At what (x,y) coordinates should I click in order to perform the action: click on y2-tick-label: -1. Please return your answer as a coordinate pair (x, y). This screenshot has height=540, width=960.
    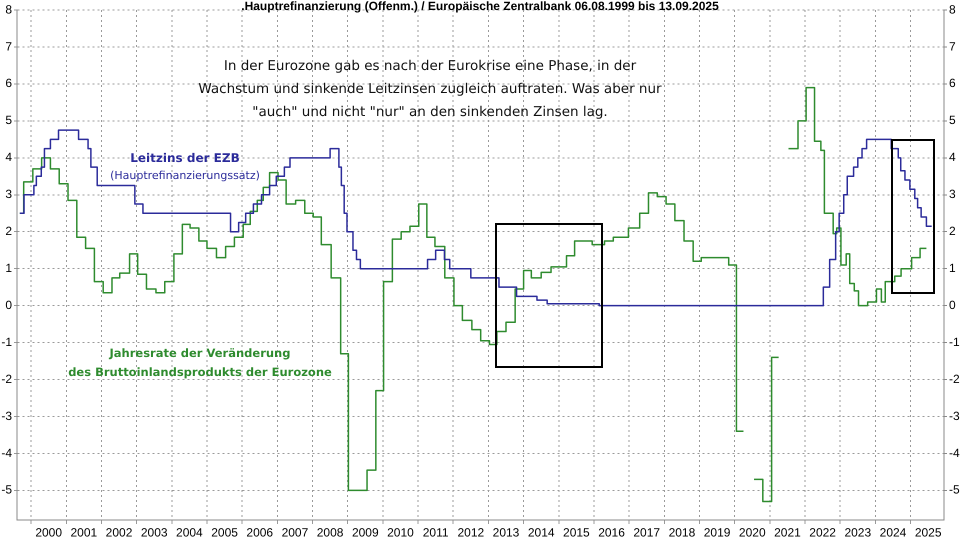
    Looking at the image, I should click on (954, 341).